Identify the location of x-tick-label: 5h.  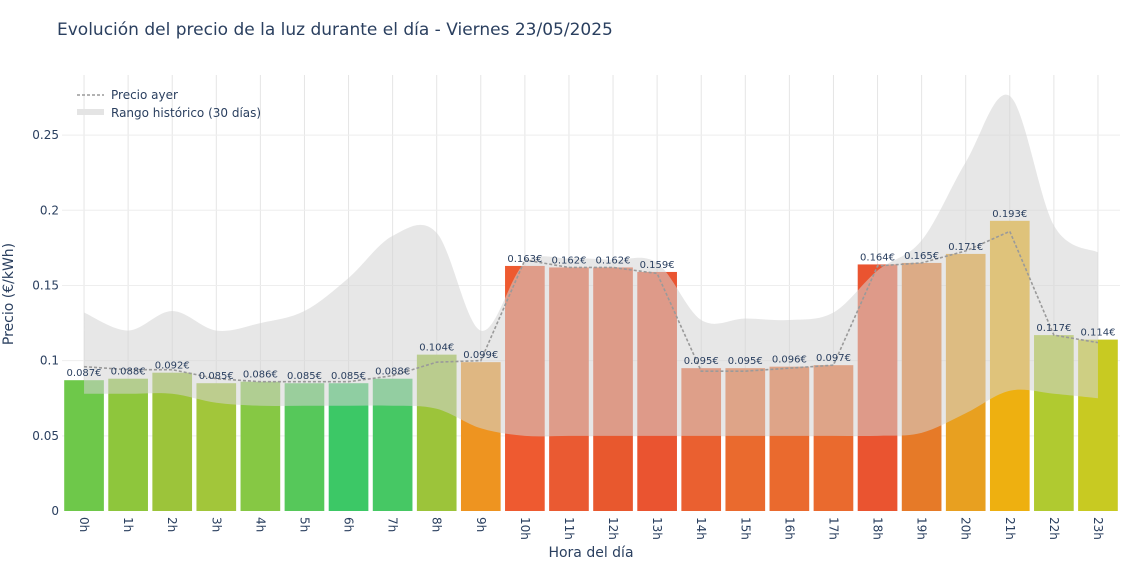
(304, 524).